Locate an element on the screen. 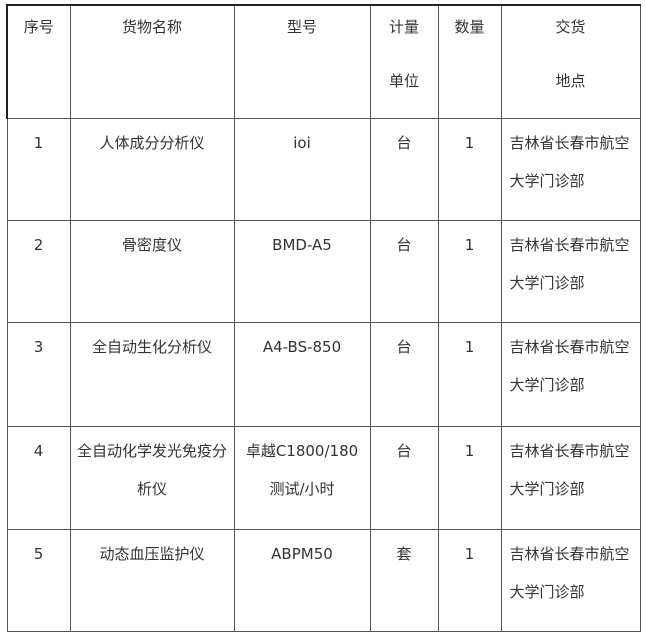  cell-index: 2 is located at coordinates (38, 271).